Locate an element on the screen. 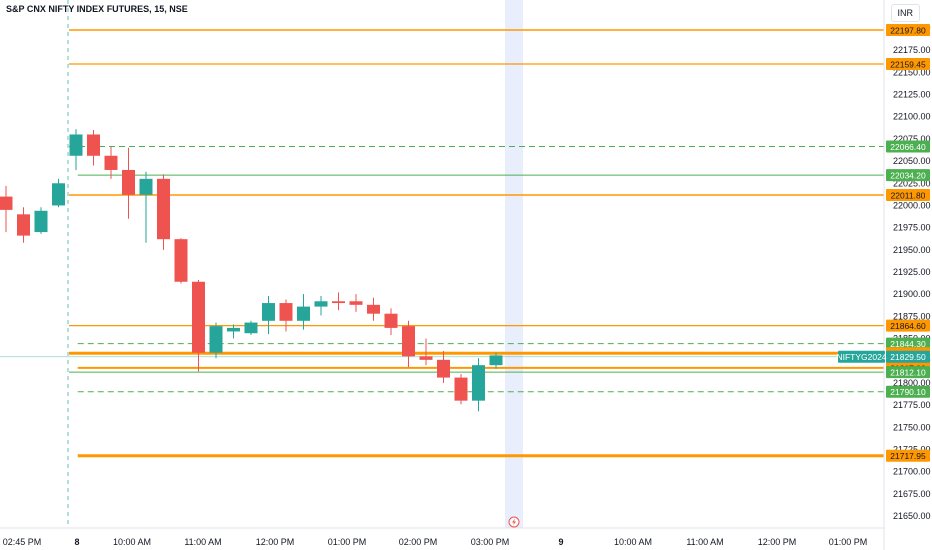  y-tick-label: 21900.00 is located at coordinates (912, 294).